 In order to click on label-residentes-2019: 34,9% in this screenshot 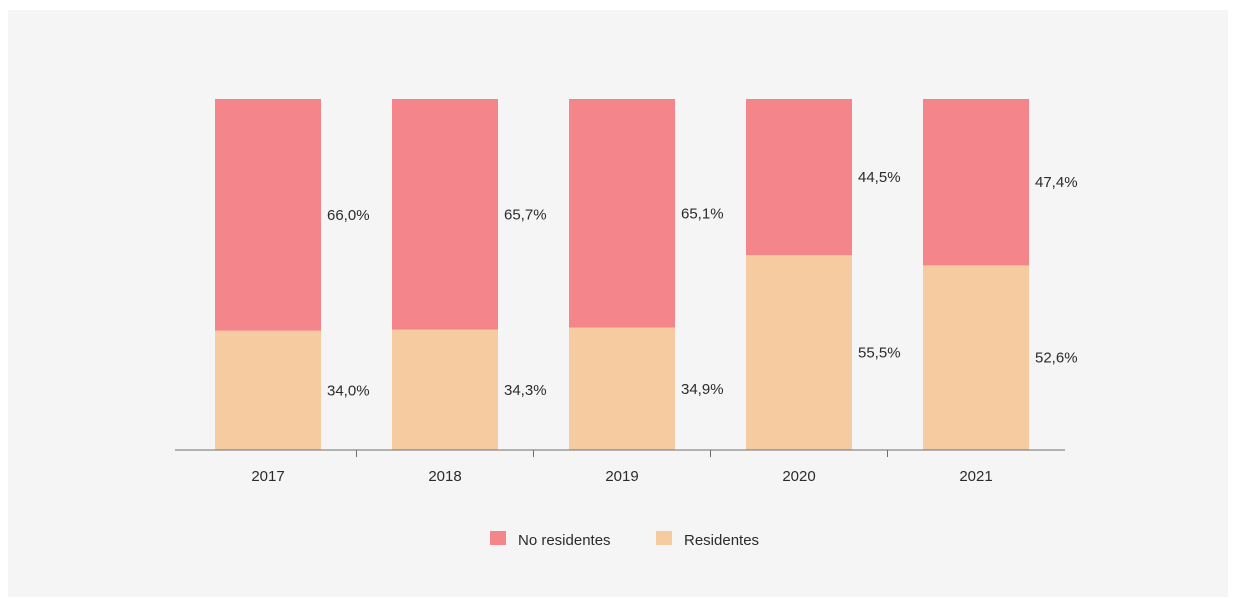, I will do `click(702, 389)`.